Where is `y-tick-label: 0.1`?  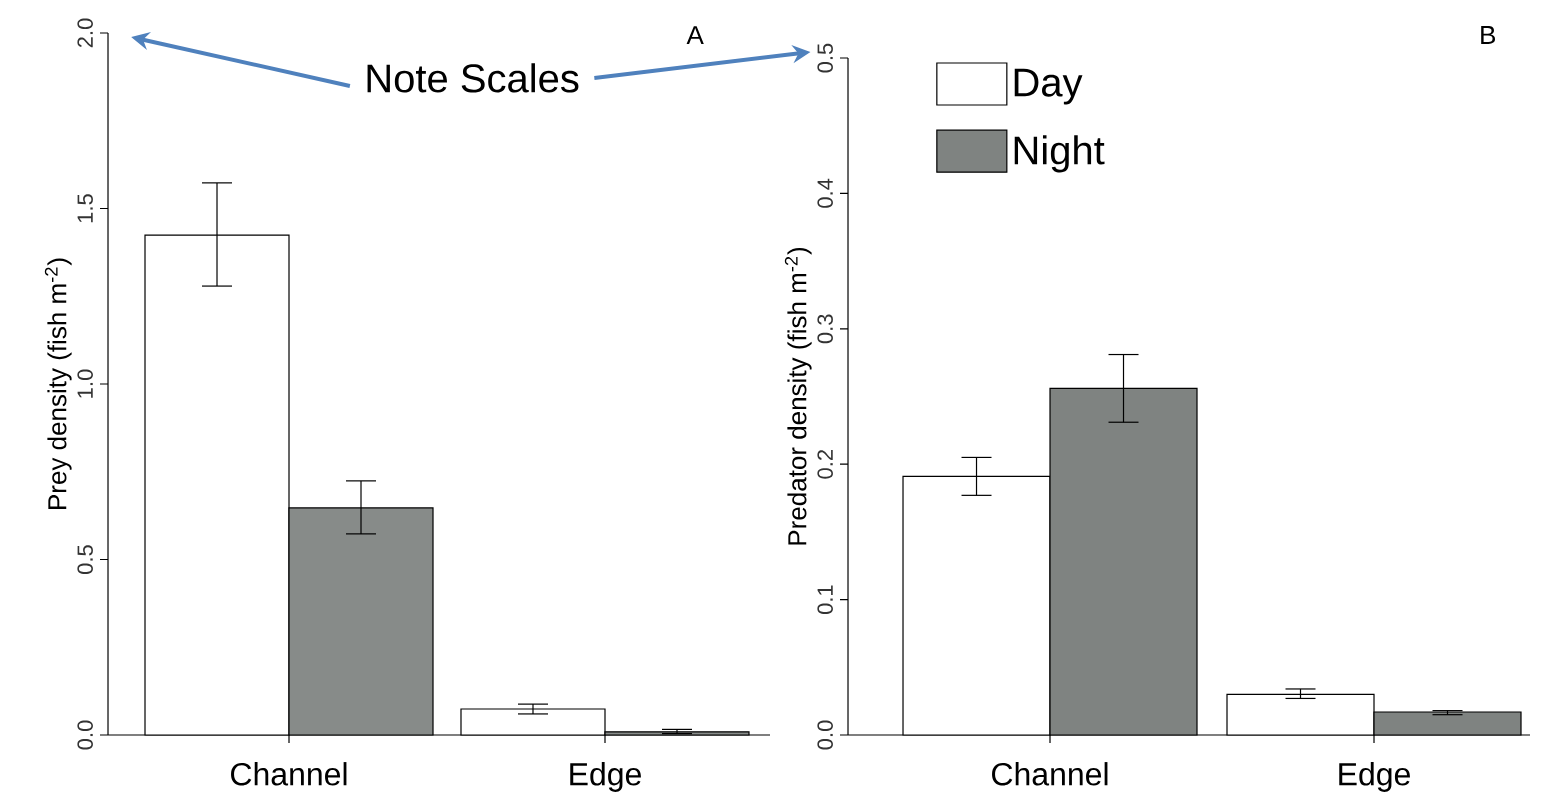
y-tick-label: 0.1 is located at coordinates (825, 600).